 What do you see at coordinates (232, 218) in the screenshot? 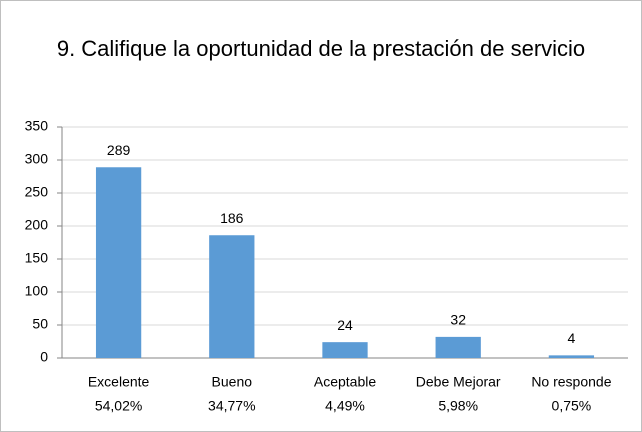
I see `data-label: 186` at bounding box center [232, 218].